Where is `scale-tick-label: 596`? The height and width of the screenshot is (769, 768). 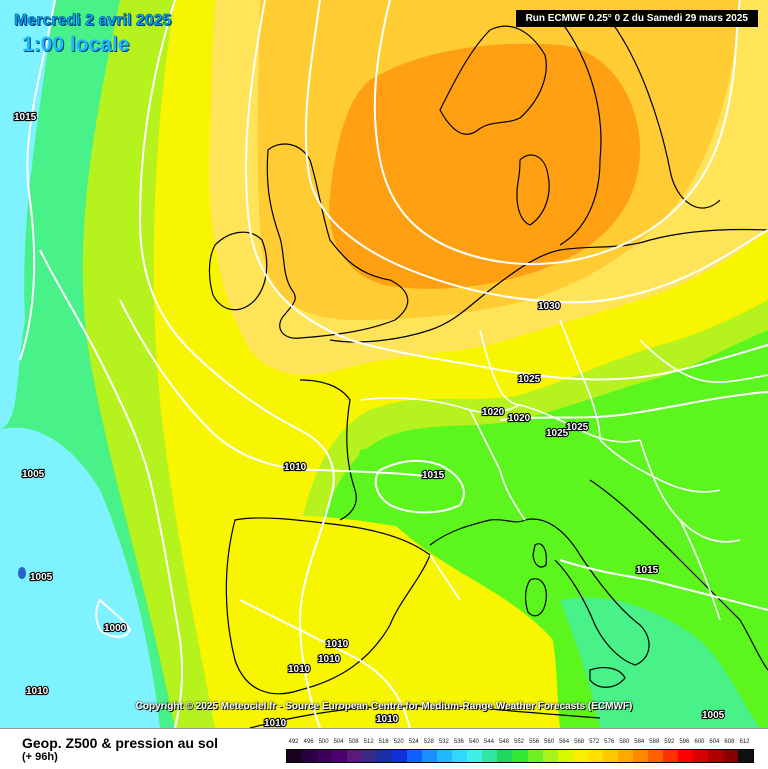 scale-tick-label: 596 is located at coordinates (684, 742).